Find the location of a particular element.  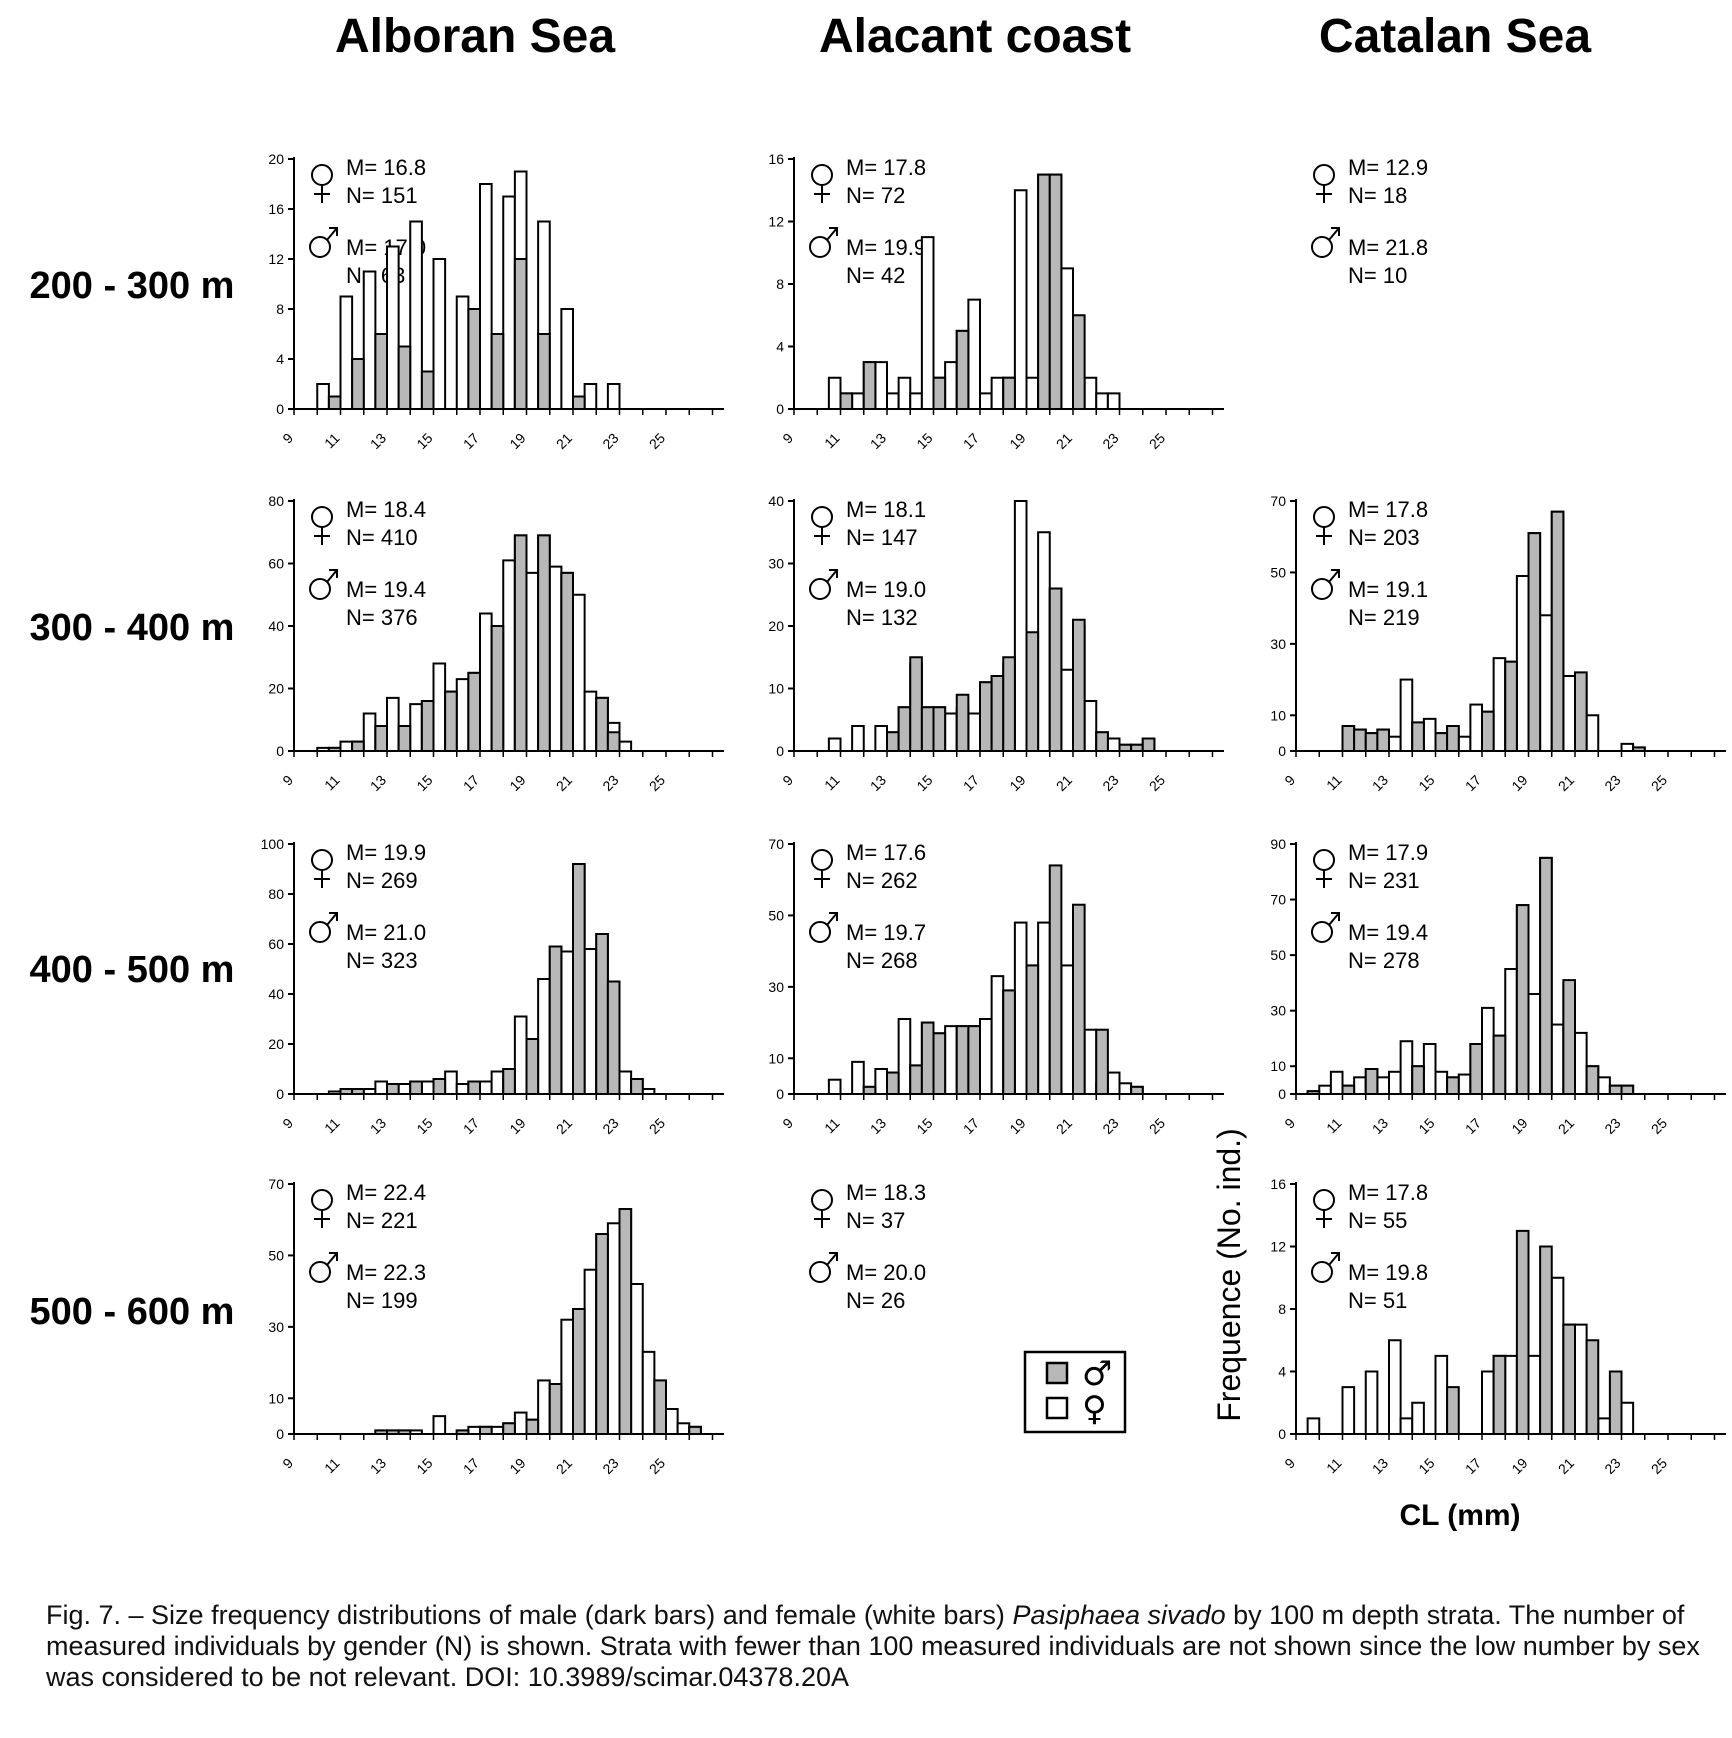

male-mean: M= 19.4 is located at coordinates (1388, 932).